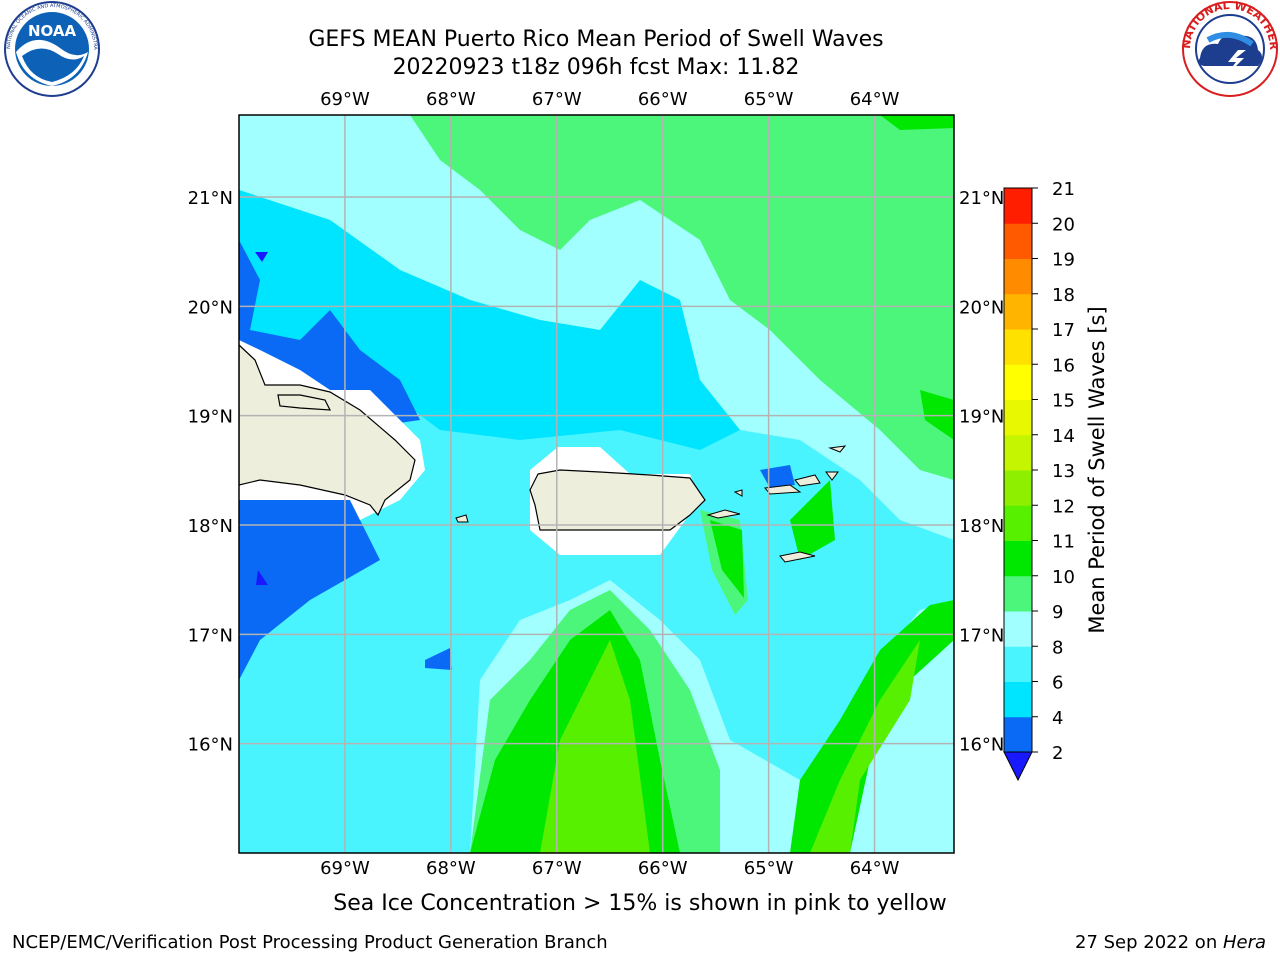  What do you see at coordinates (617, 500) in the screenshot?
I see `land-puerto-rico` at bounding box center [617, 500].